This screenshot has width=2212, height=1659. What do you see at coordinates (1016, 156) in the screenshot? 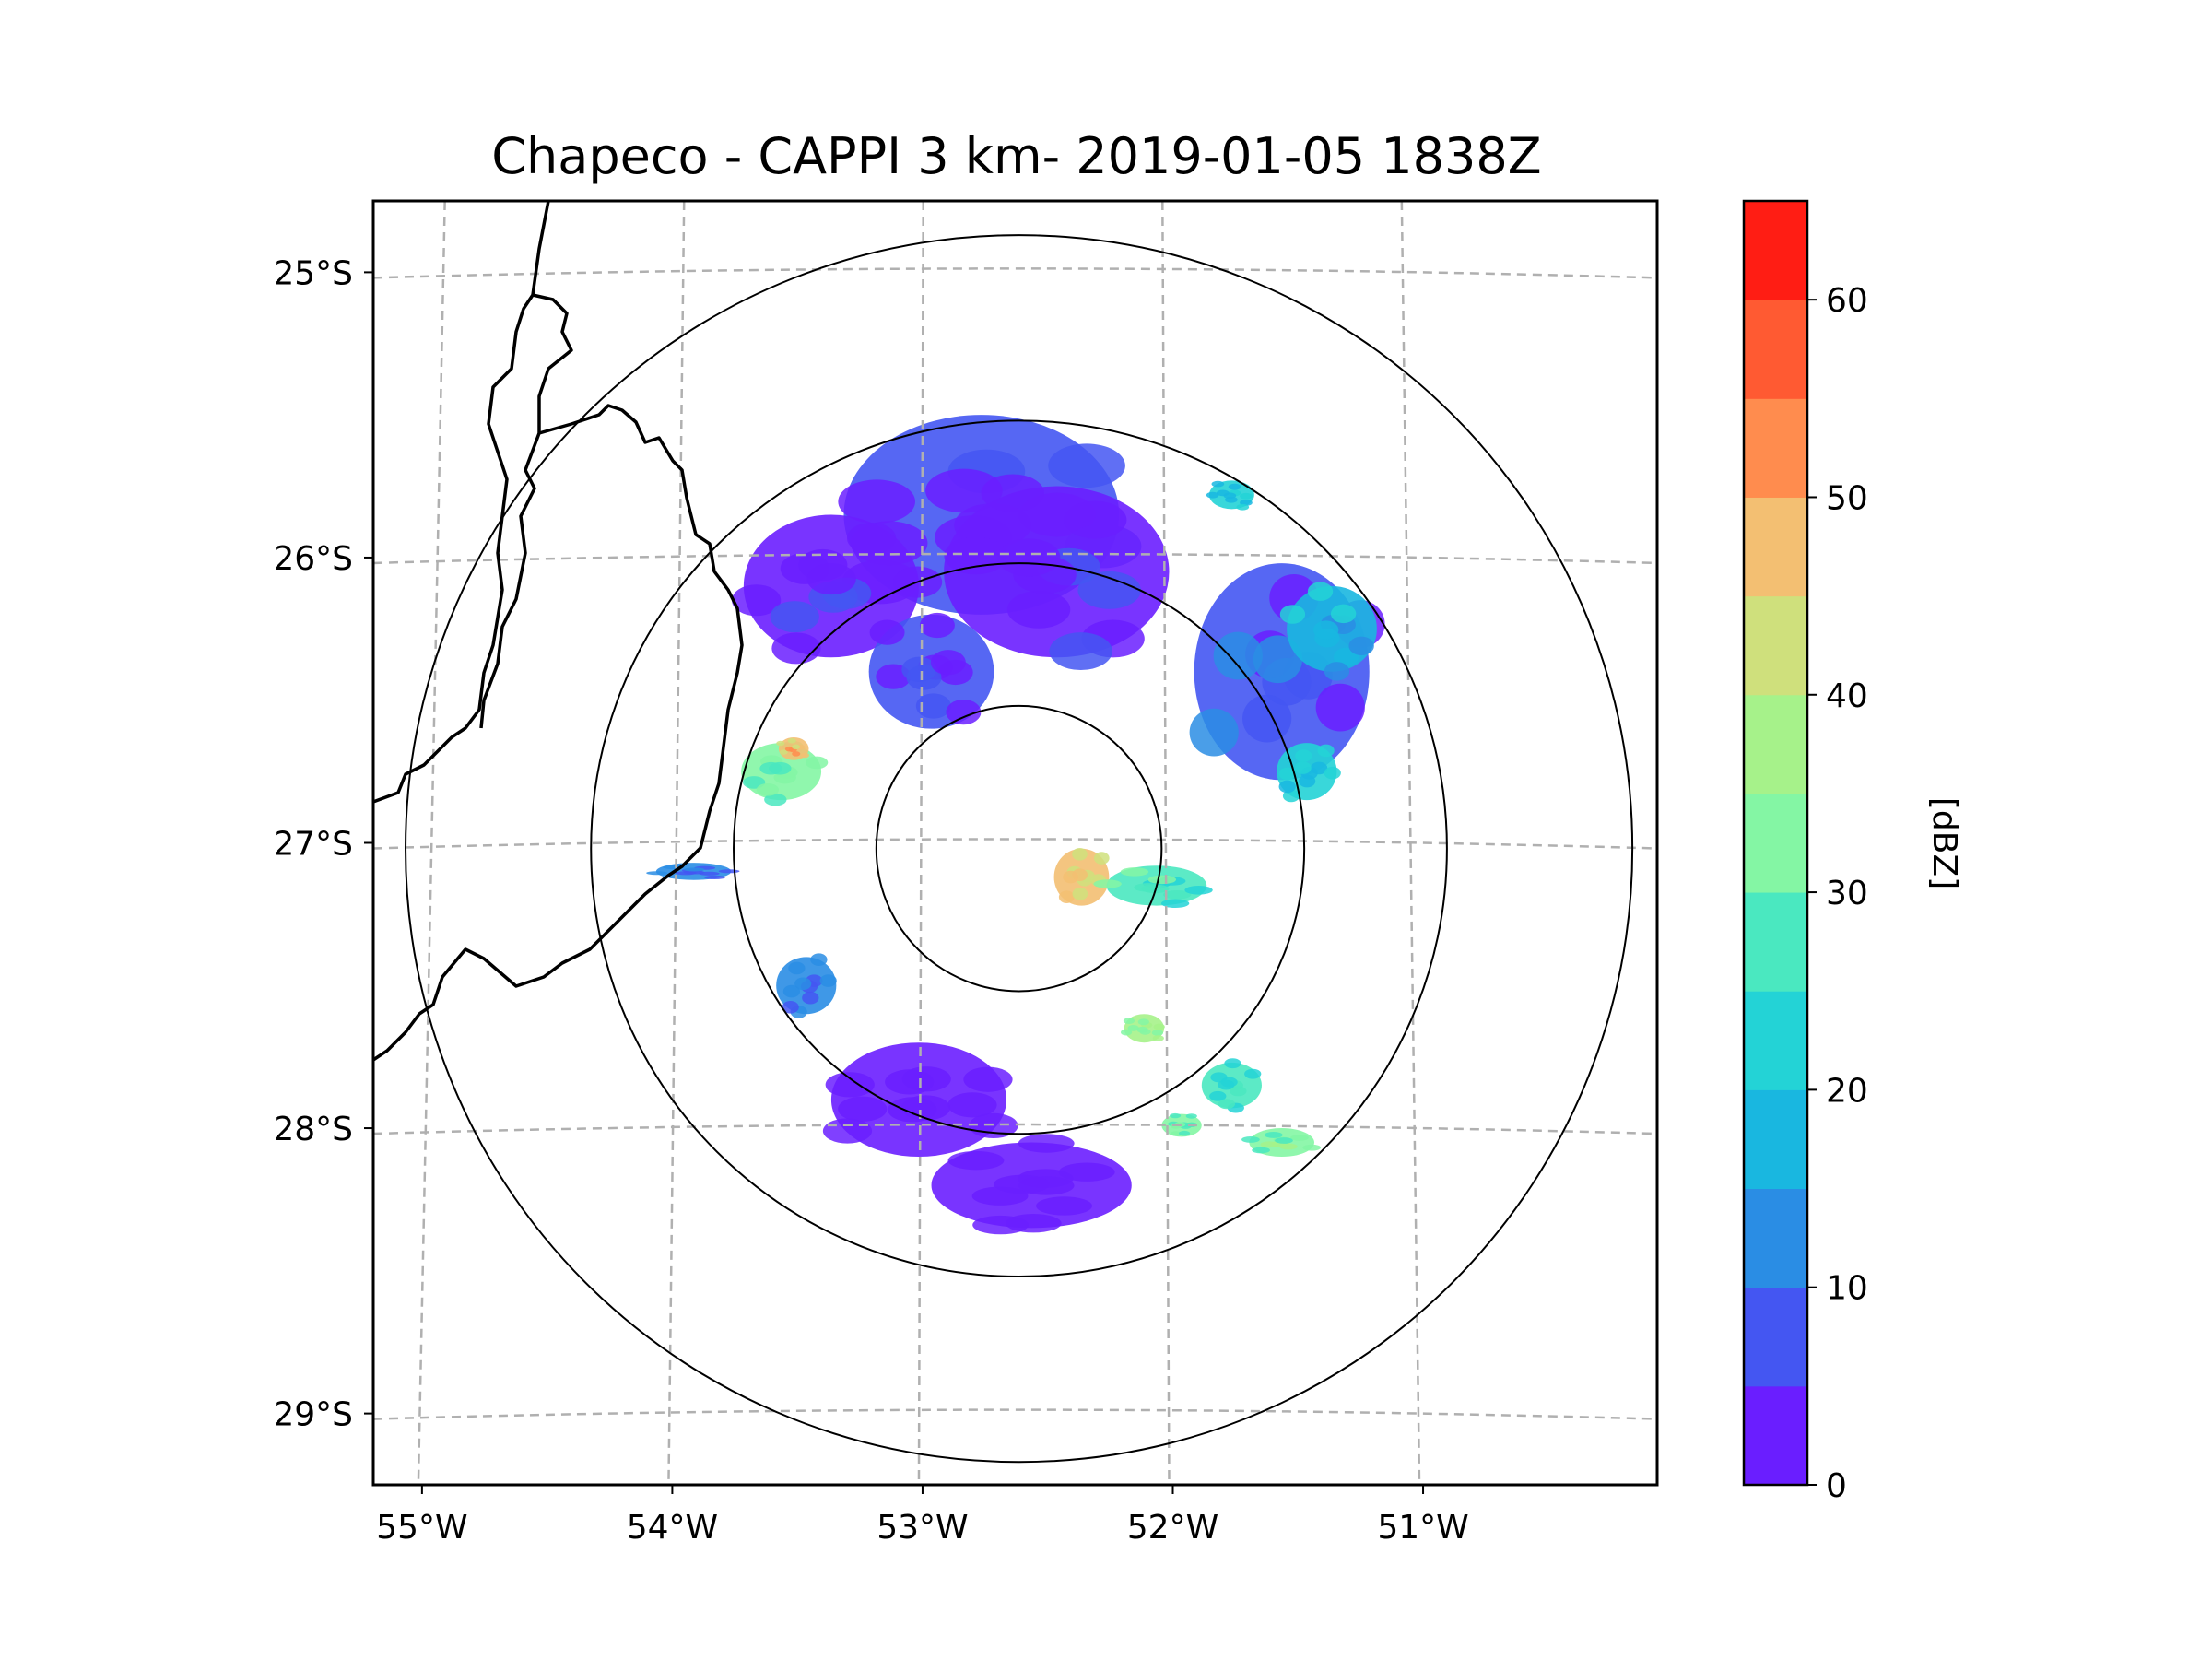
I see `chart-title: Chapeco - CAPPI 3 km- 2019-01-05 1838Z` at bounding box center [1016, 156].